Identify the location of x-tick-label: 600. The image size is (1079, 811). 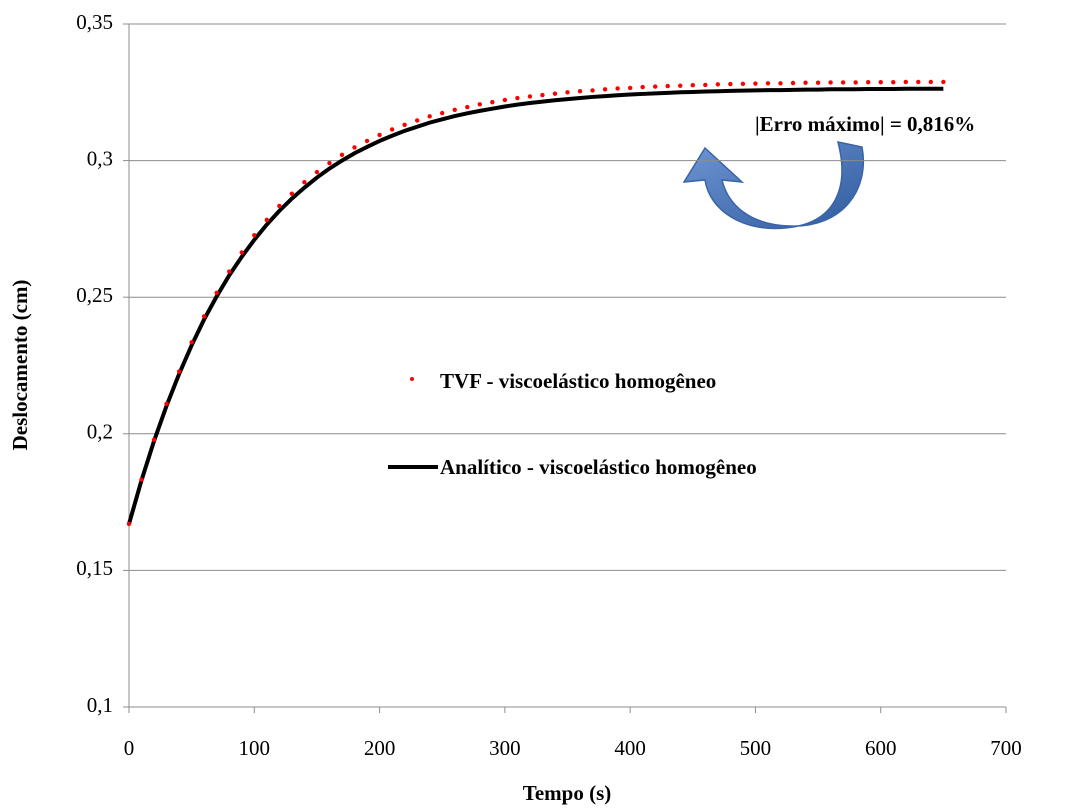
(881, 748).